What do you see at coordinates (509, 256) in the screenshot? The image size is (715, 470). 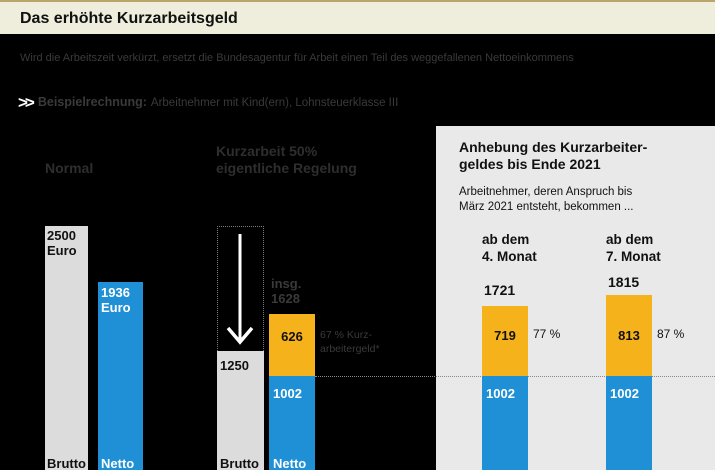 I see `period-4-line2: 4. Monat` at bounding box center [509, 256].